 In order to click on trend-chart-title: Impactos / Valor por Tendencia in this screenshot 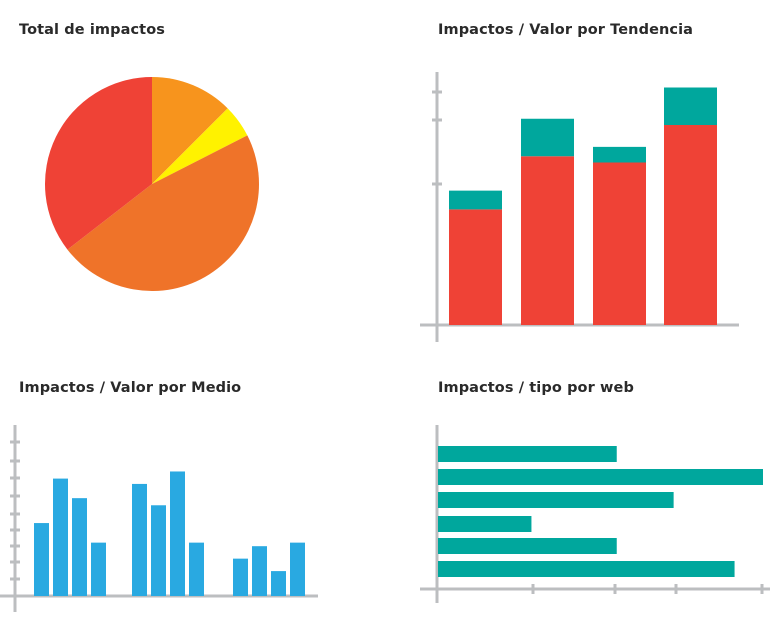, I will do `click(566, 30)`.